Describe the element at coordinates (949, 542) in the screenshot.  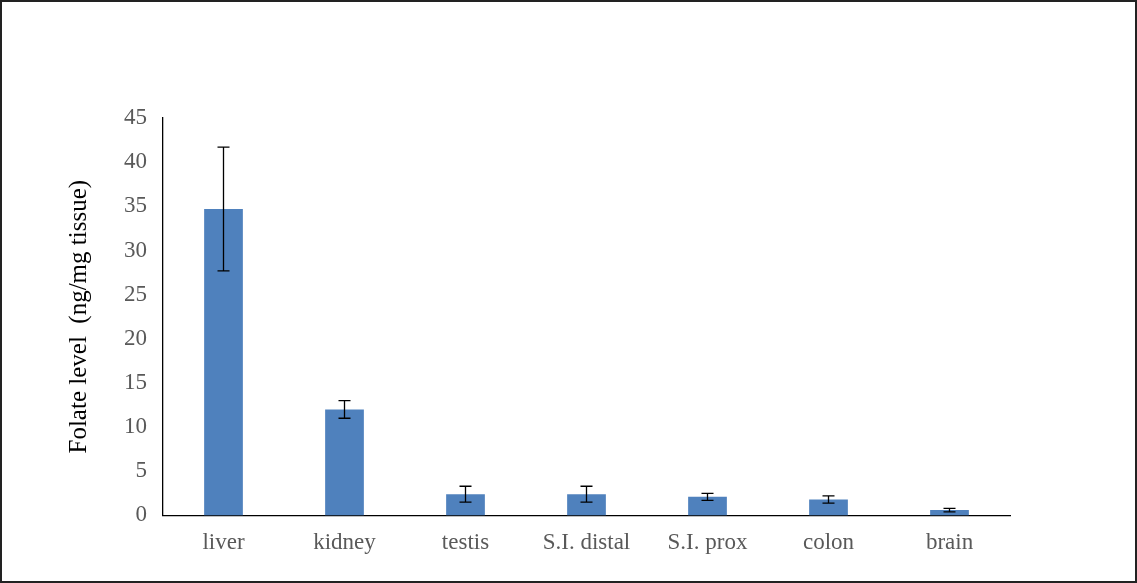
I see `x-tick-label: brain` at that location.